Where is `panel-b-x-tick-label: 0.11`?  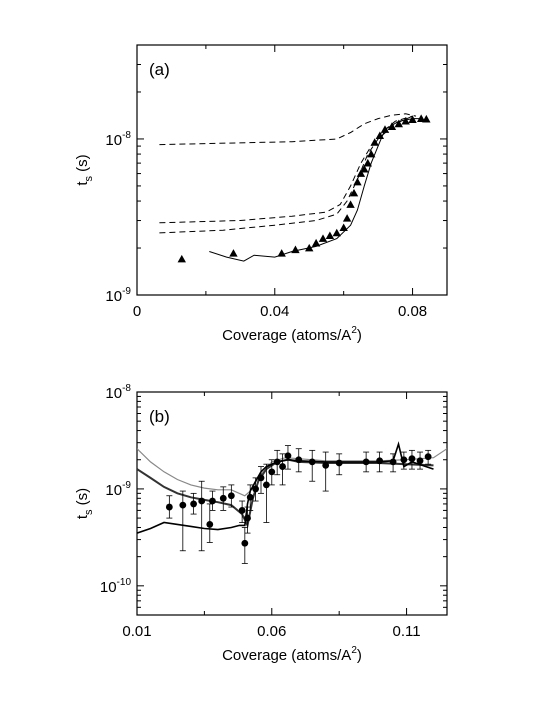
panel-b-x-tick-label: 0.11 is located at coordinates (407, 631).